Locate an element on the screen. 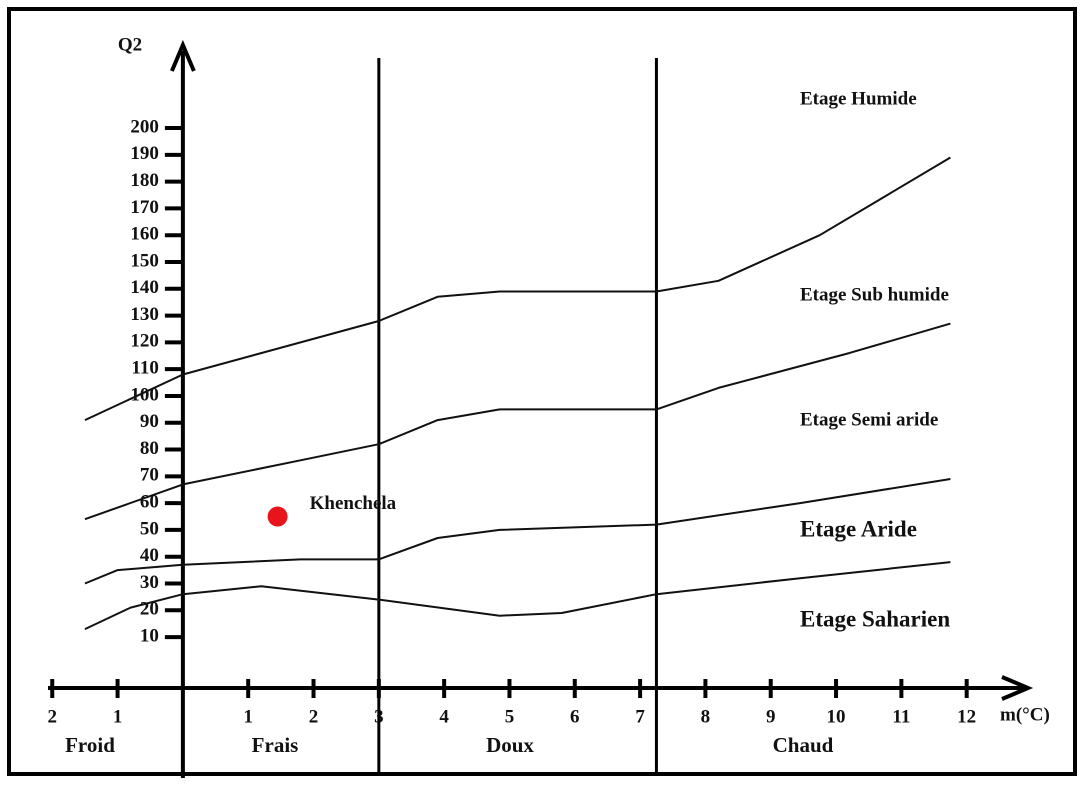 The width and height of the screenshot is (1084, 788). y-tick-label: 90 is located at coordinates (149, 421).